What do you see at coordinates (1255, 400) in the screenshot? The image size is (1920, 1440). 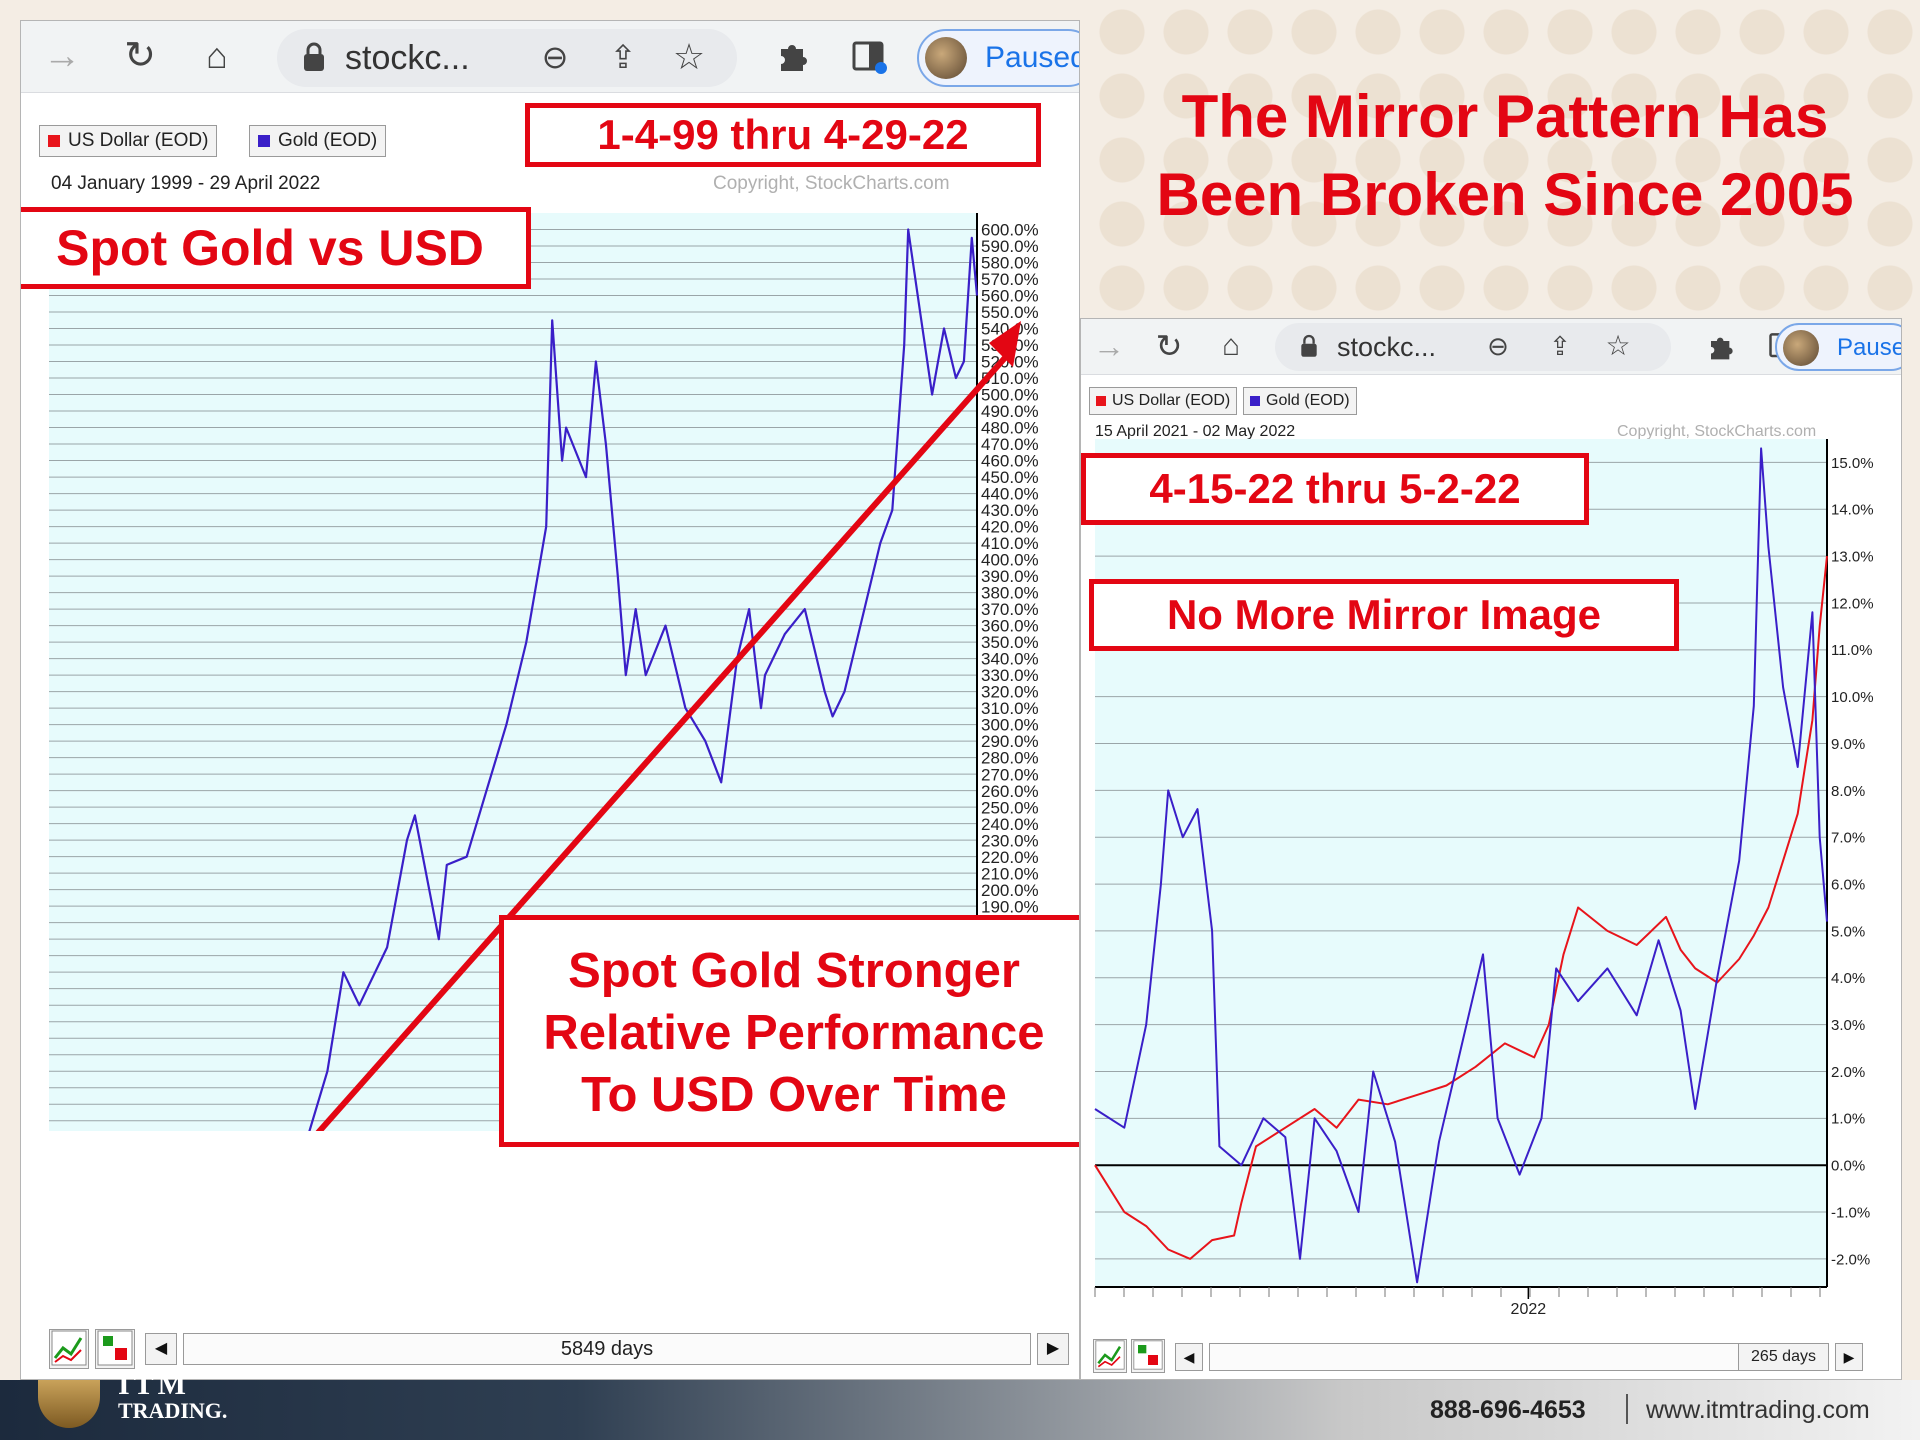 I see `gold-swatch` at bounding box center [1255, 400].